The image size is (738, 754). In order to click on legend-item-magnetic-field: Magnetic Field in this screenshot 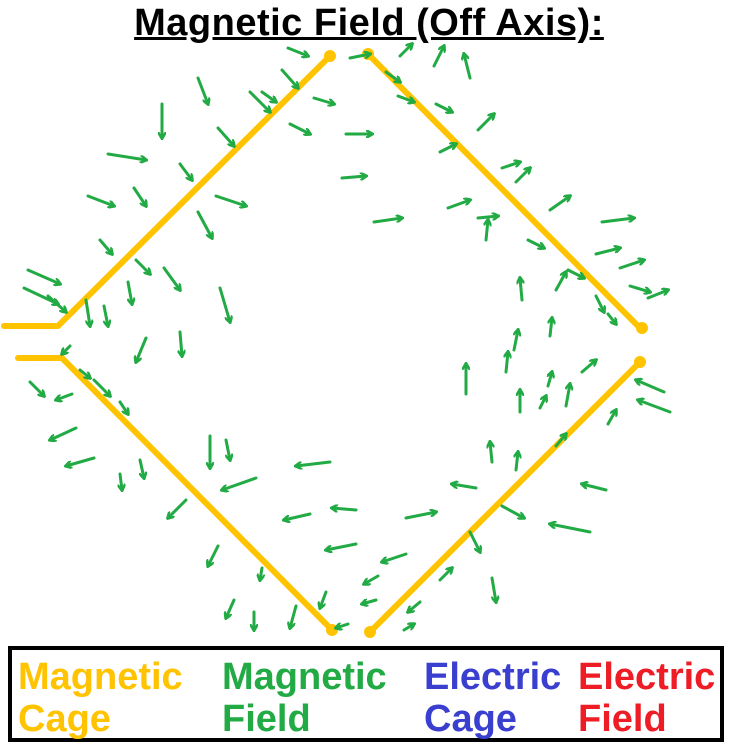, I will do `click(304, 698)`.